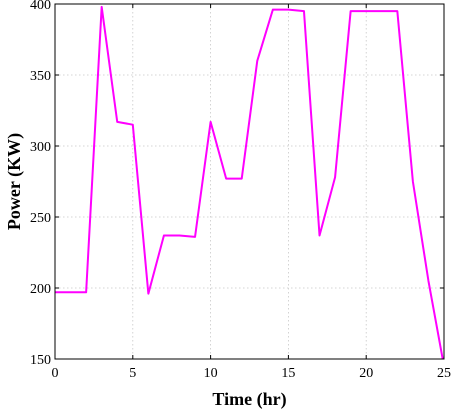  Describe the element at coordinates (40, 6) in the screenshot. I see `y-tick-label: 400` at that location.